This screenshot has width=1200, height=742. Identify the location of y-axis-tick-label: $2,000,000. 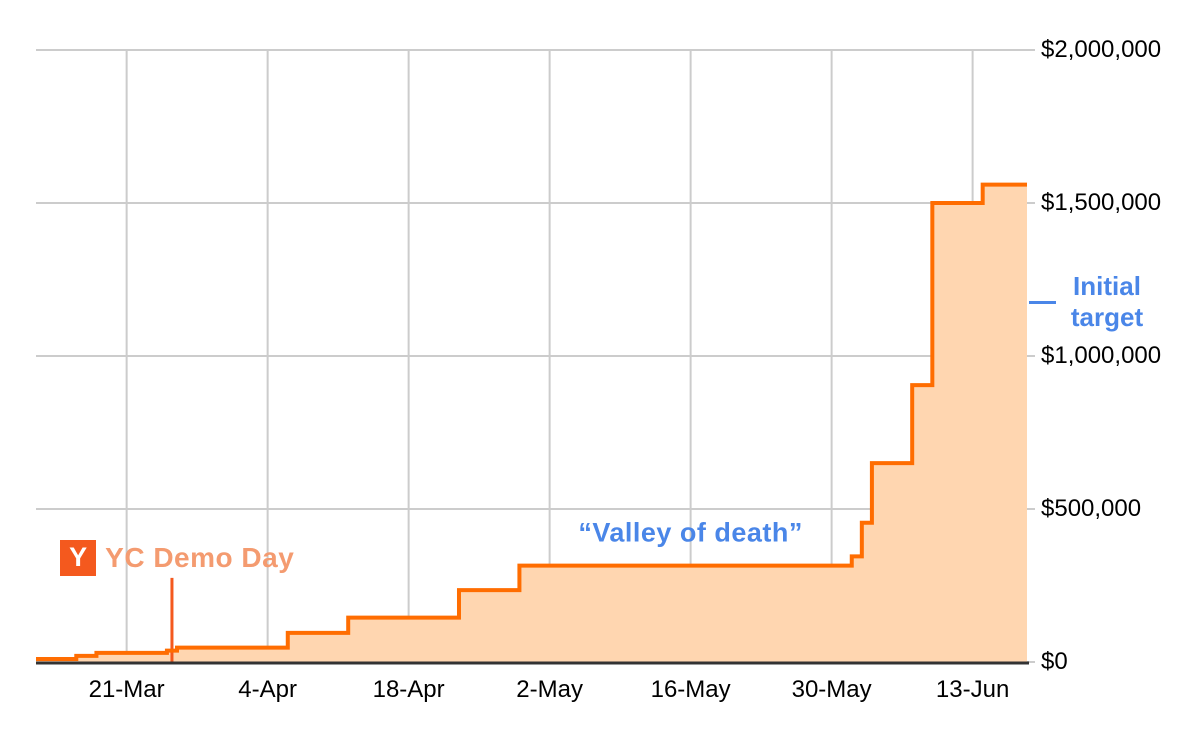
(1101, 49).